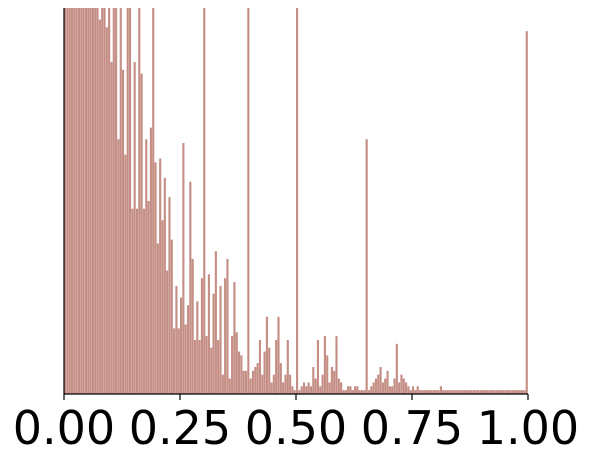 This screenshot has height=467, width=593. I want to click on x-tick-label: 0.25, so click(180, 428).